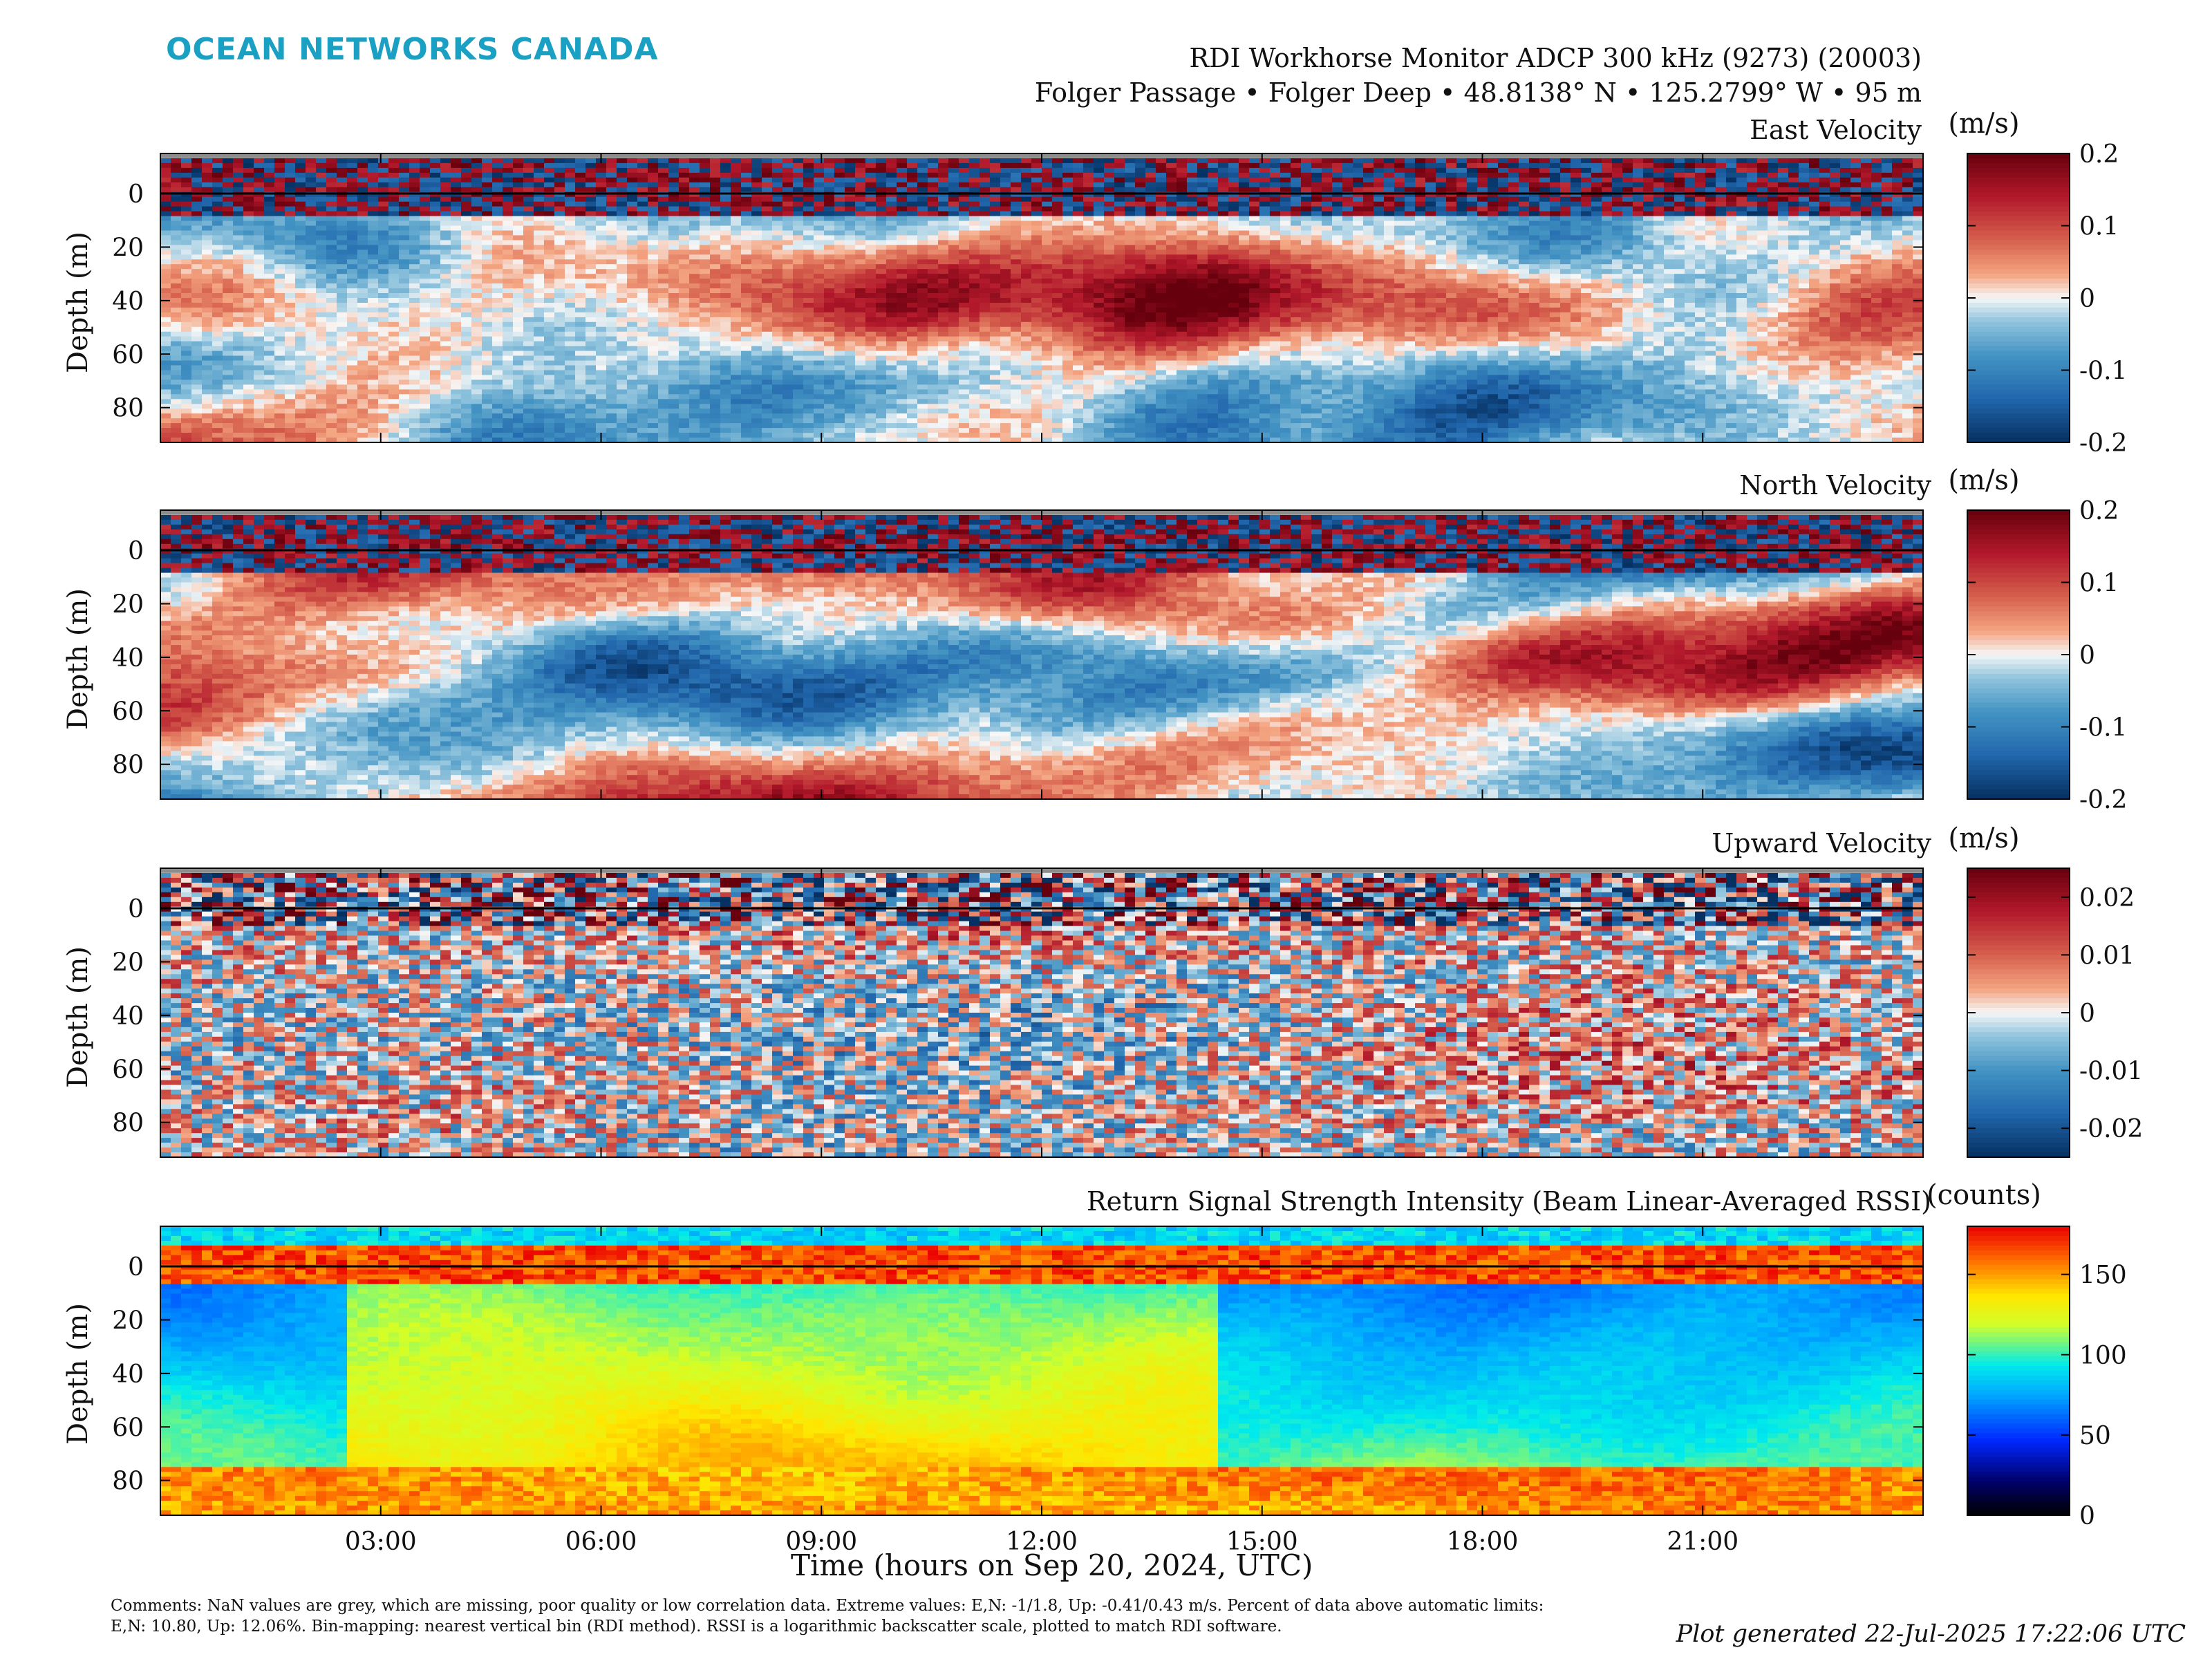 This screenshot has height=1659, width=2212. I want to click on colorbar-tick-label: 150, so click(2103, 1276).